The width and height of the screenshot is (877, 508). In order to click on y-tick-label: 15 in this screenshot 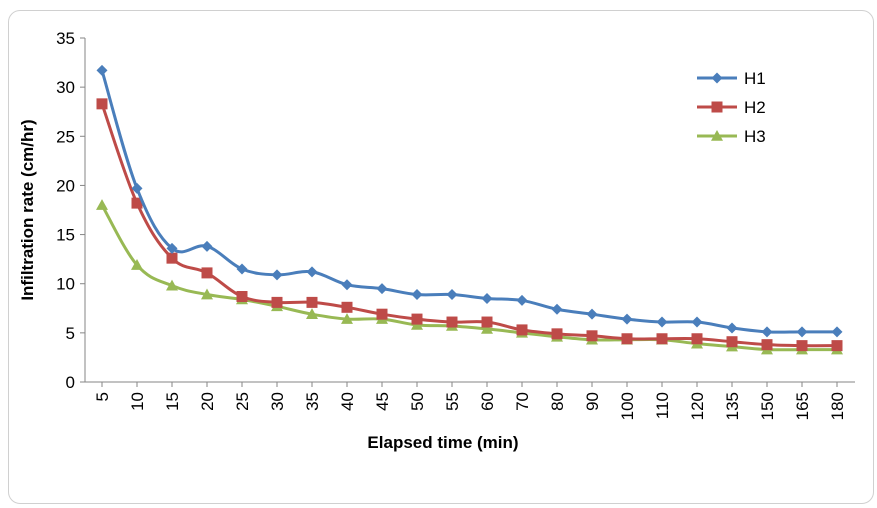, I will do `click(65, 235)`.